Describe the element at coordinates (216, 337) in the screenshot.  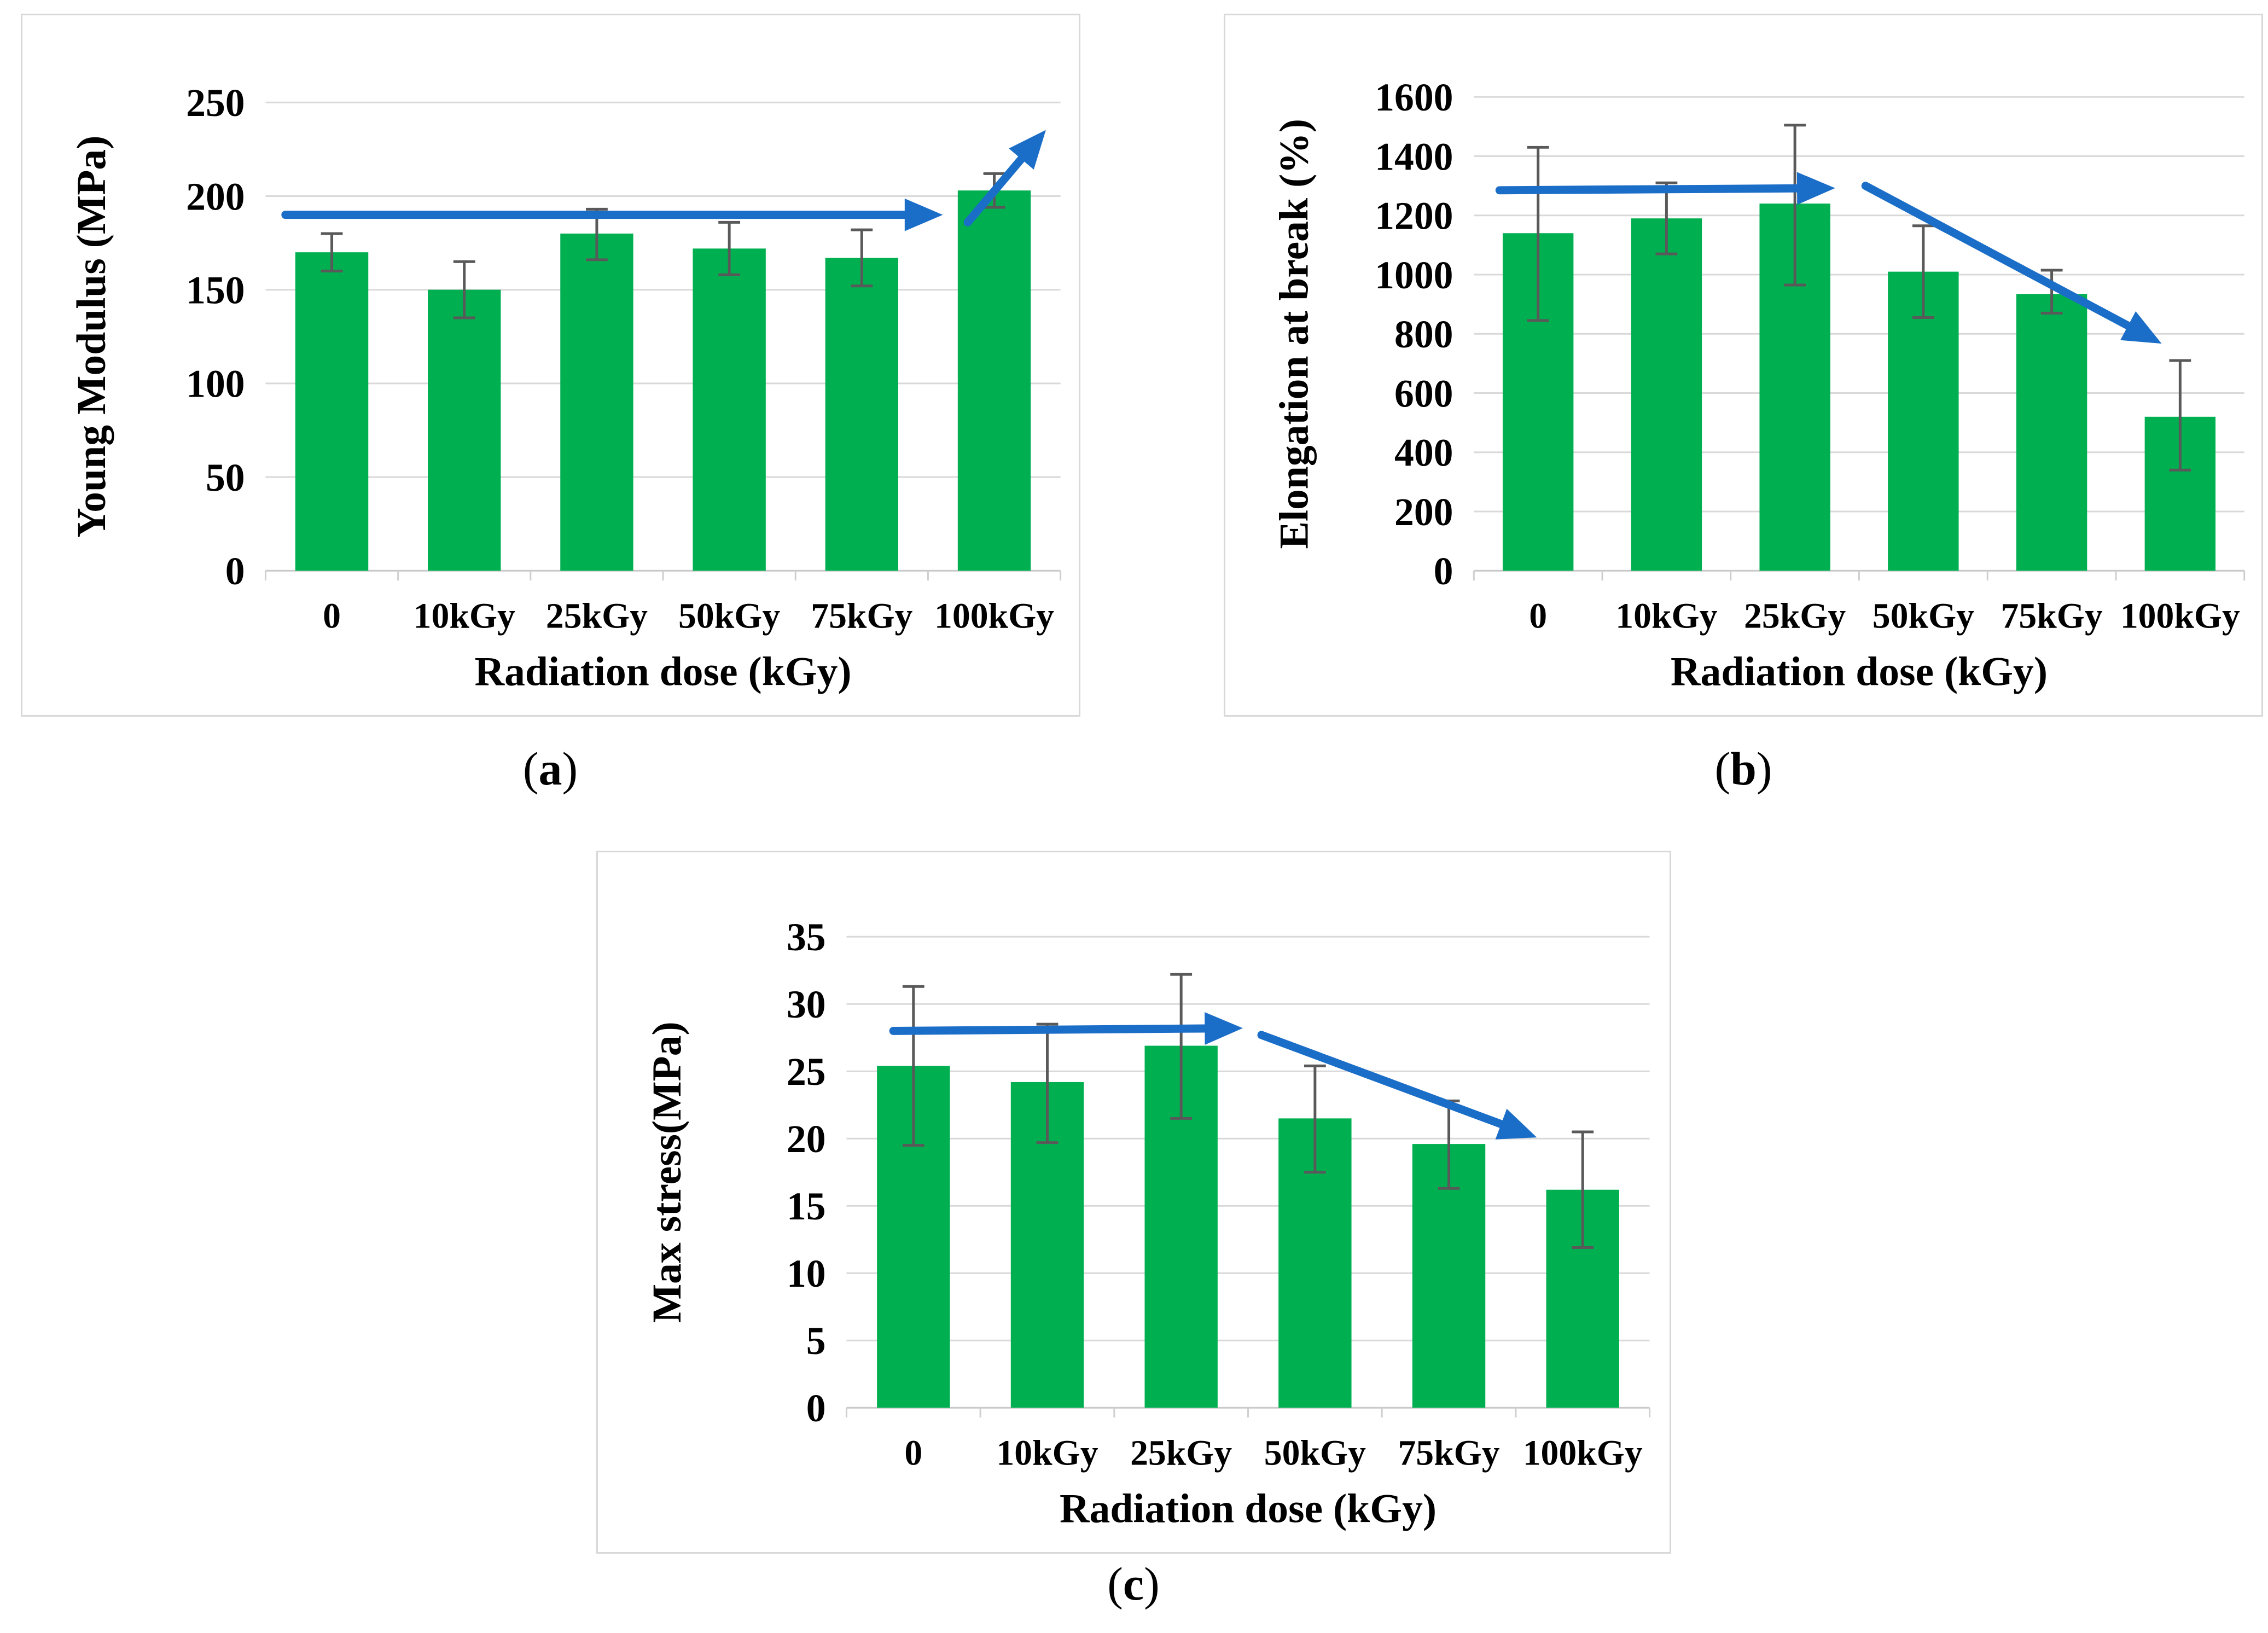
I see `y-tick-labels: 0 50 100 150 200 250` at that location.